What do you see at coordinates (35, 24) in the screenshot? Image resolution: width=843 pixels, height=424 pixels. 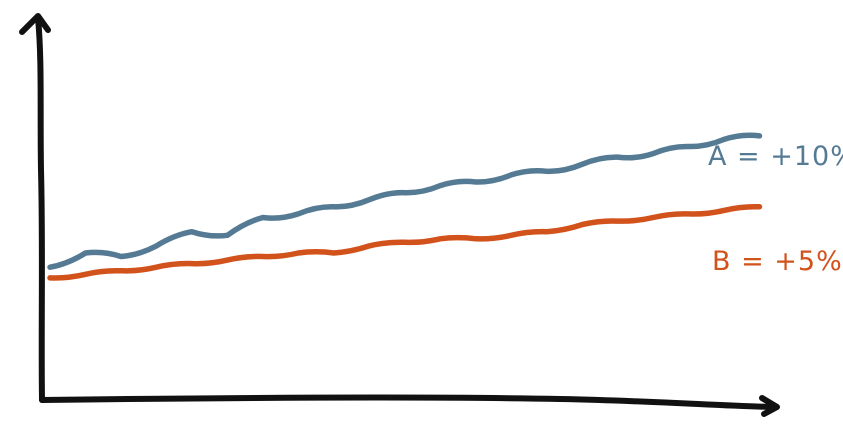 I see `y-axis-arrowhead` at bounding box center [35, 24].